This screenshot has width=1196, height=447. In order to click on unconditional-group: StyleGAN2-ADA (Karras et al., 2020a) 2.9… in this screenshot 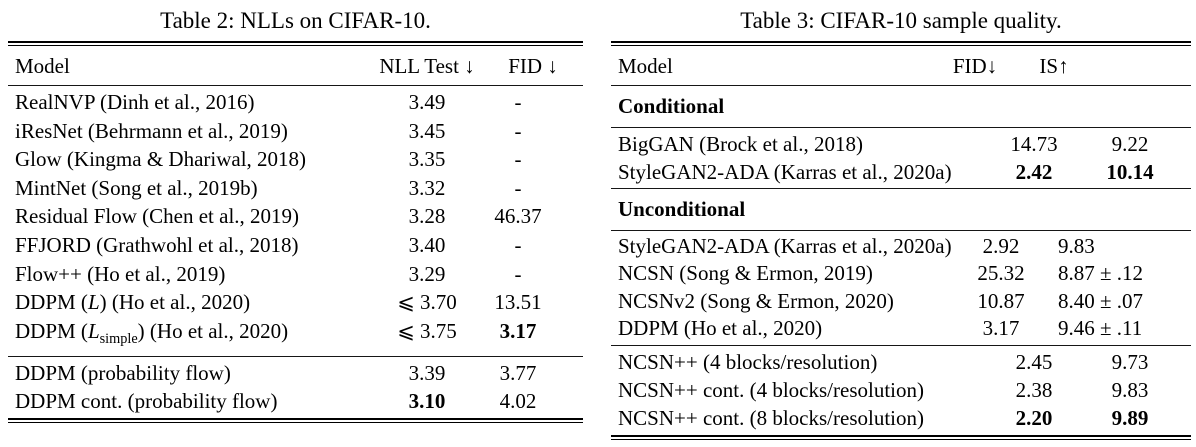, I will do `click(901, 288)`.